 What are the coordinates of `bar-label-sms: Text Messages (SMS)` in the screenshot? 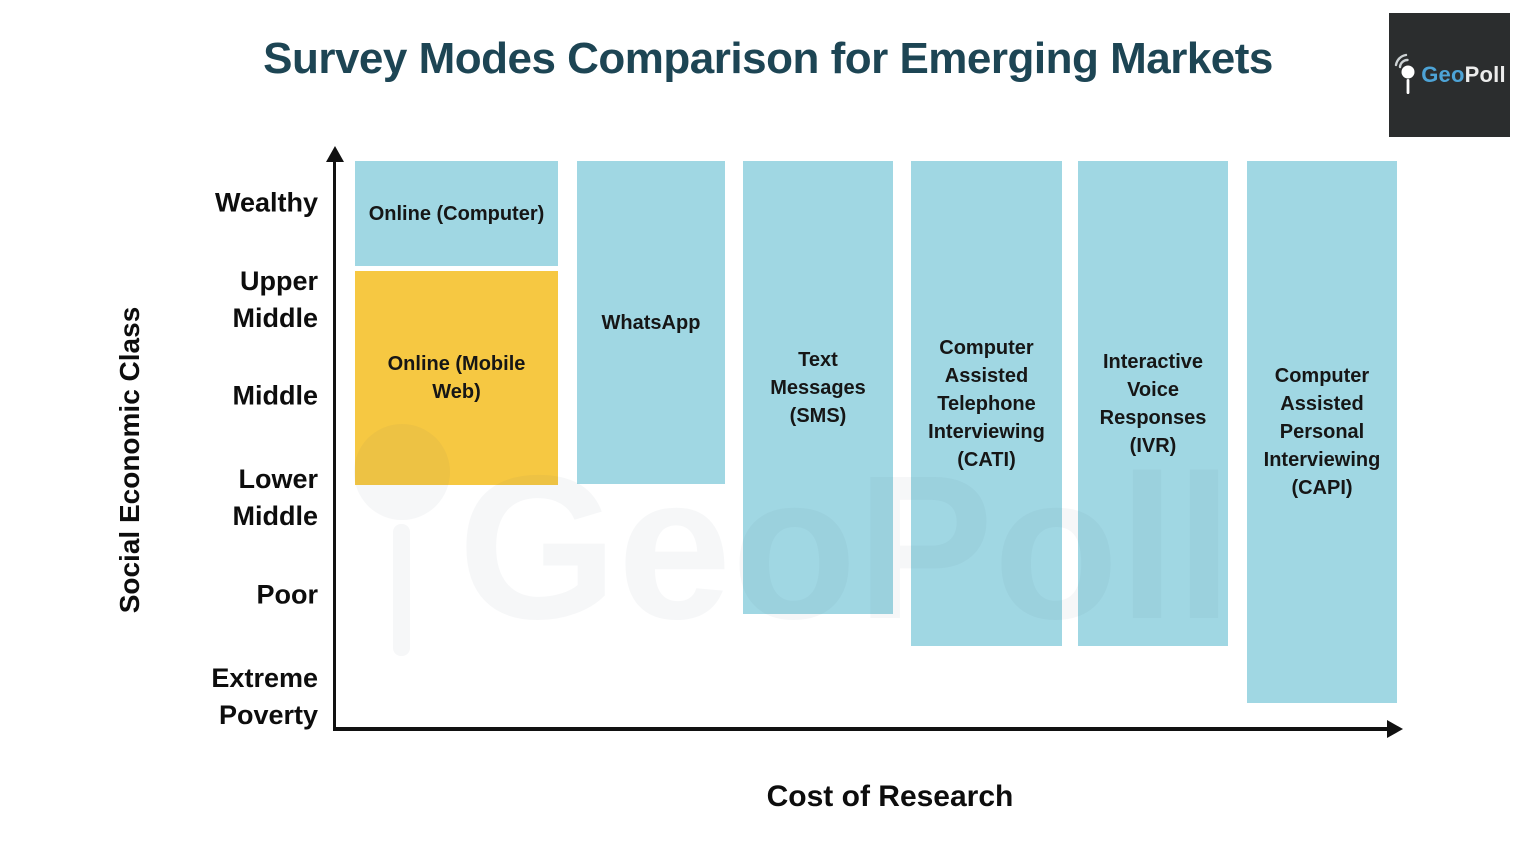 It's located at (818, 387).